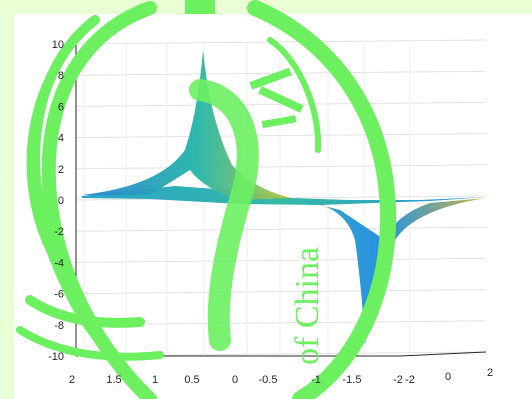 The width and height of the screenshot is (532, 399). I want to click on y-axis-ticks: -2 0 2, so click(449, 376).